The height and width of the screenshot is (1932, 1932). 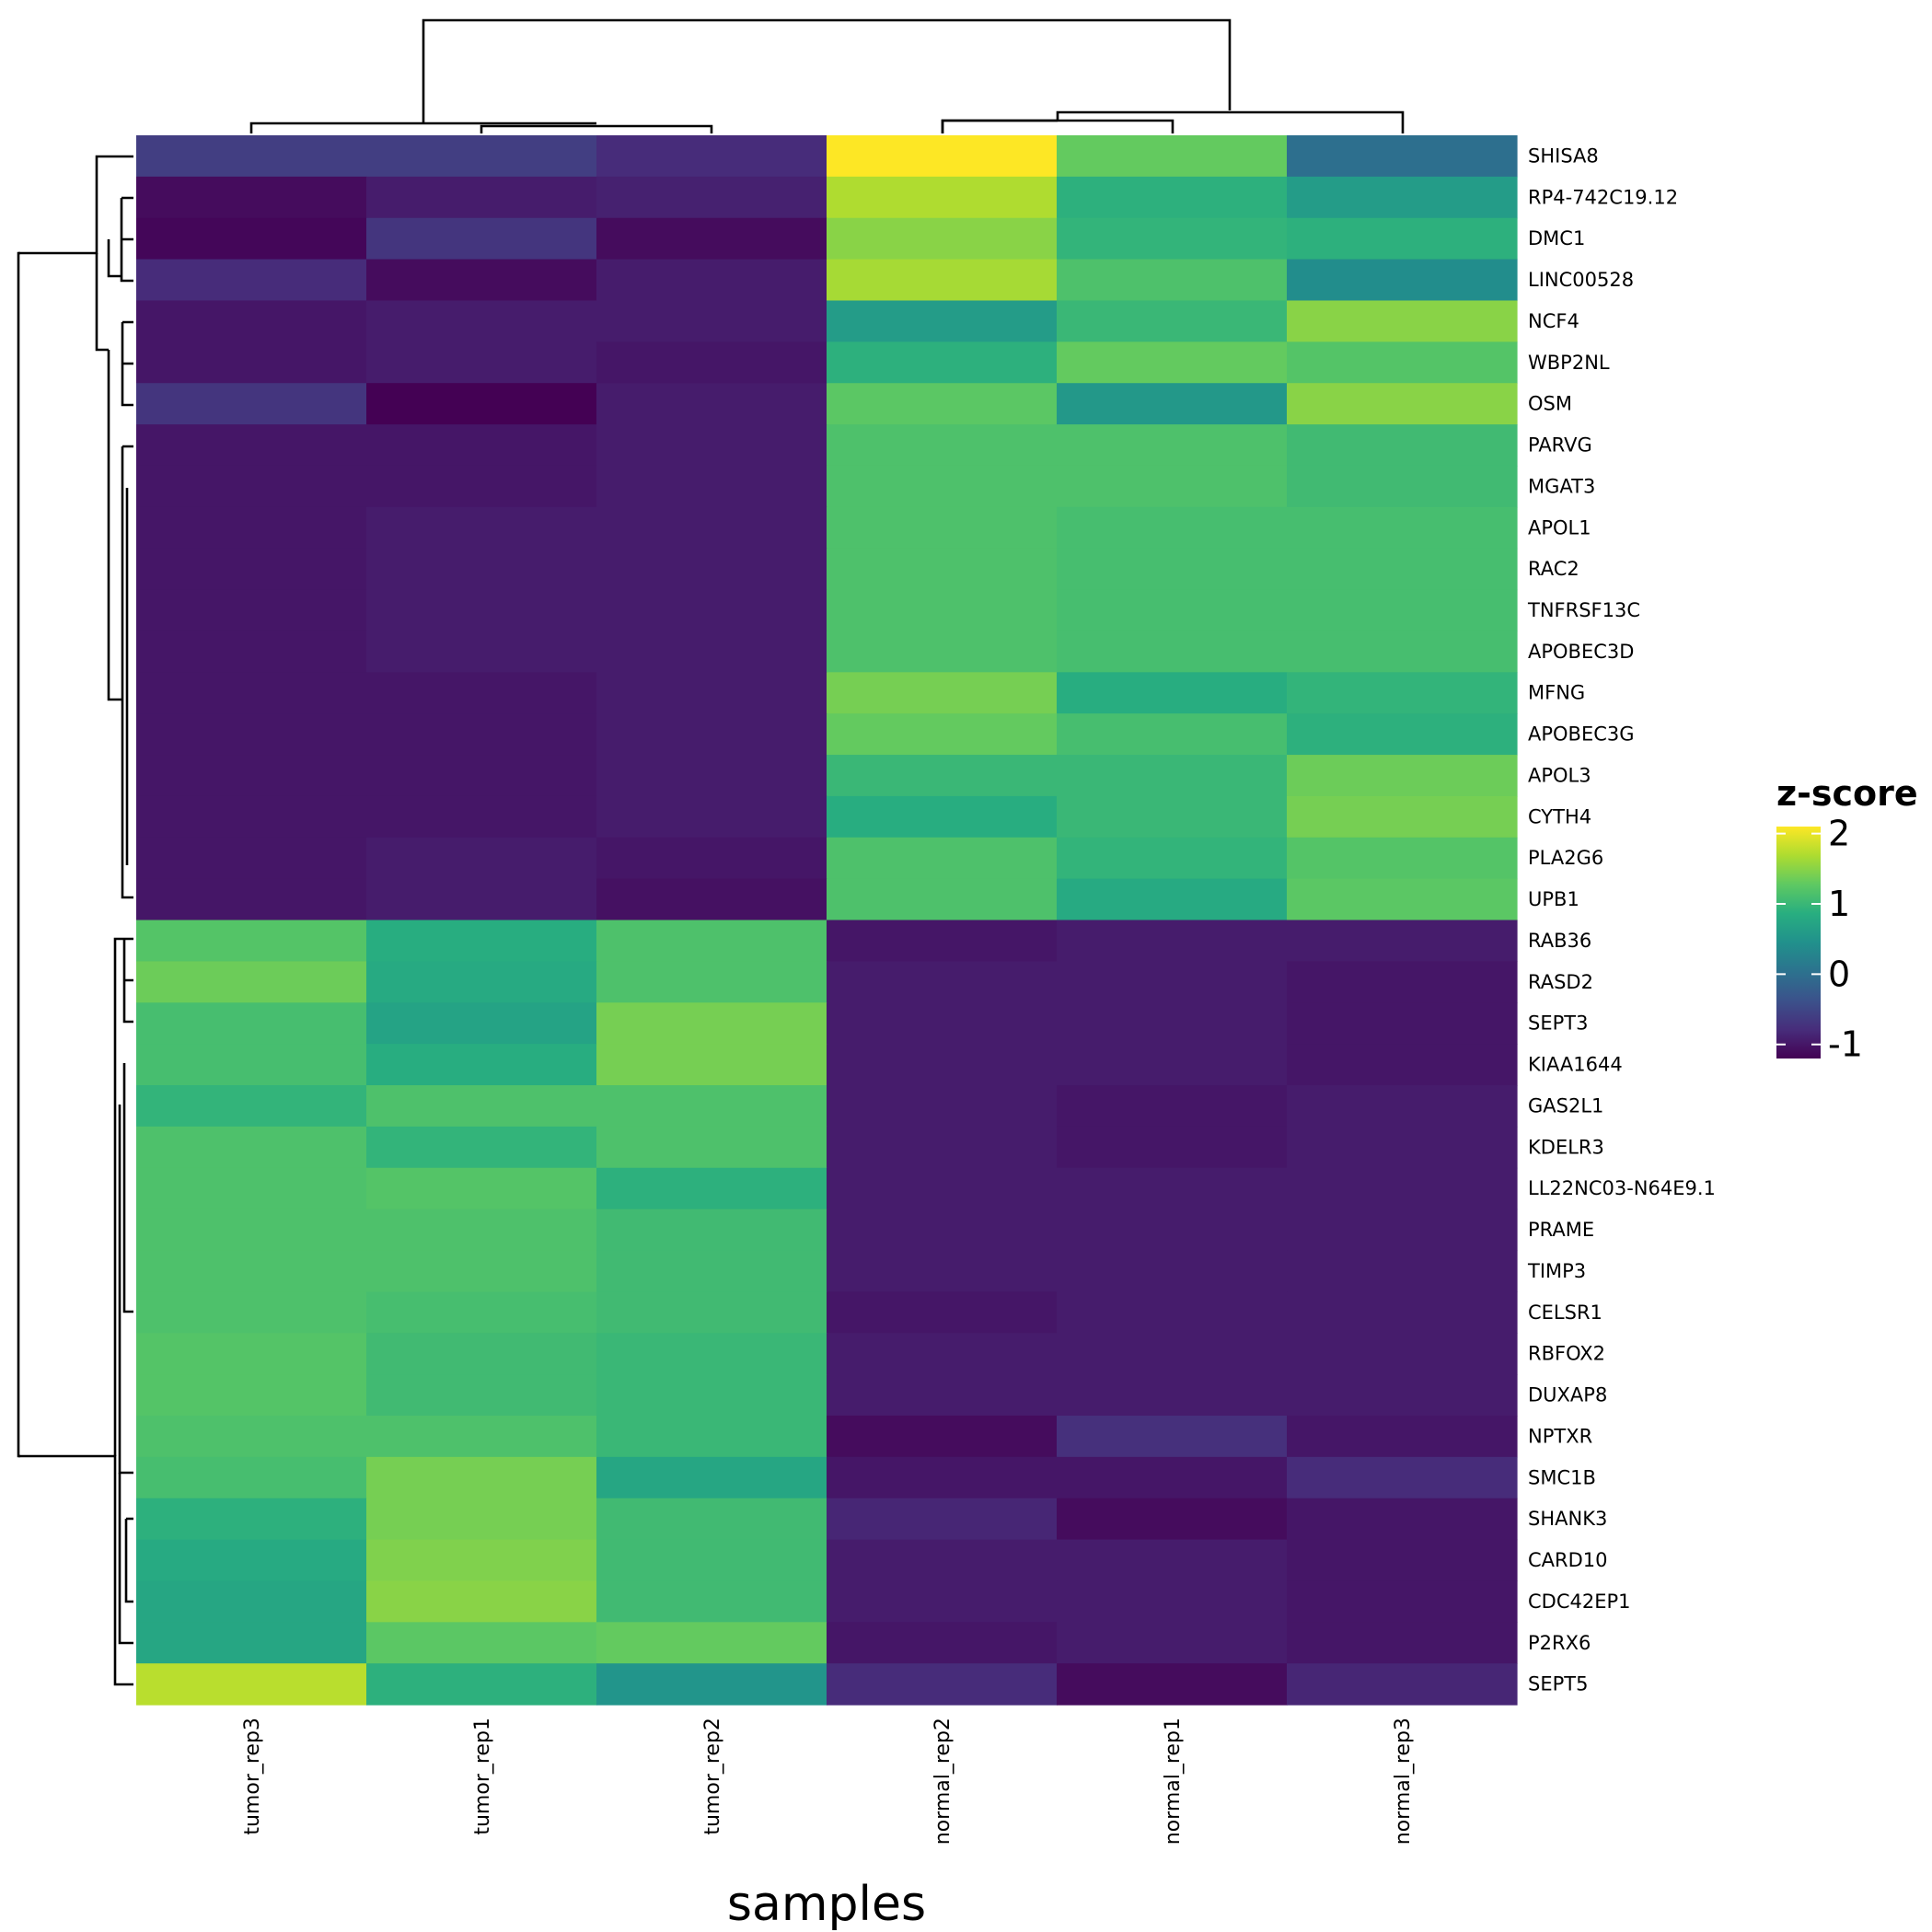 I want to click on heatmap-cell-GAS2L1-normal_rep1, so click(x=1172, y=1106).